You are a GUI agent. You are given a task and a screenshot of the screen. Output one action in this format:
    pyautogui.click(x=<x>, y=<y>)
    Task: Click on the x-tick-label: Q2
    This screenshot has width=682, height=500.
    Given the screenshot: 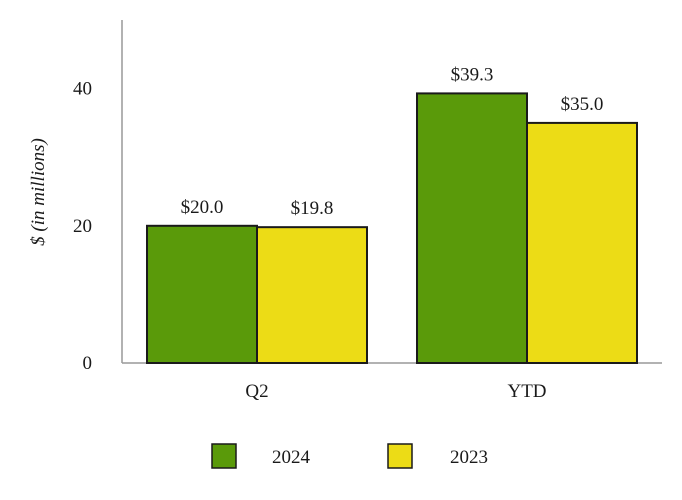 What is the action you would take?
    pyautogui.click(x=256, y=391)
    